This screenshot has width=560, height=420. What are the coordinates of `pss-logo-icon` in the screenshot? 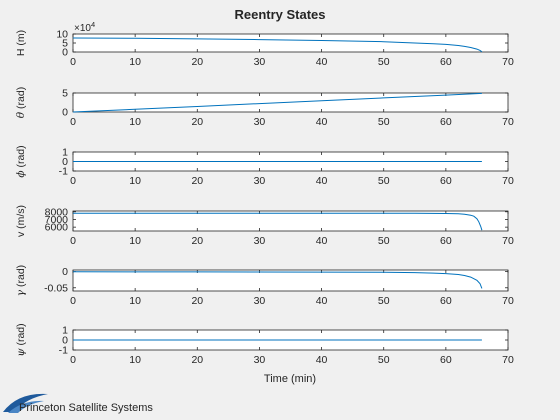 It's located at (25, 403).